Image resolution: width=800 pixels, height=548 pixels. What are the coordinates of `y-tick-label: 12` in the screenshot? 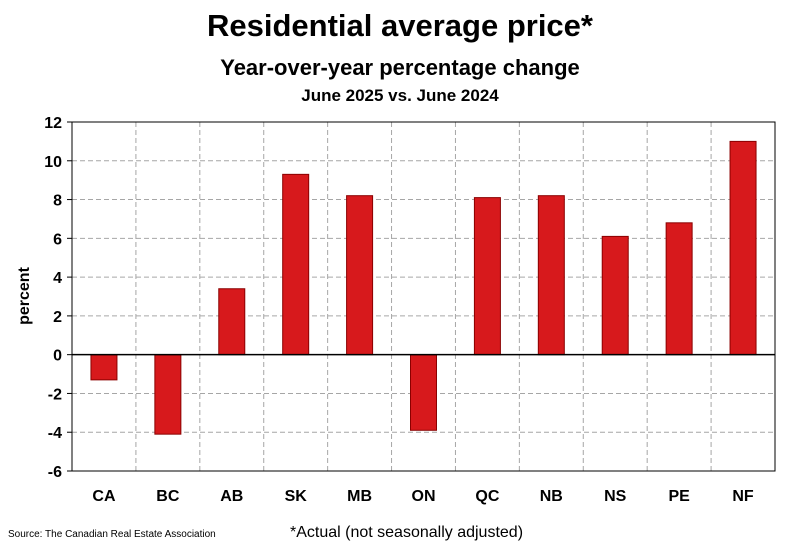 It's located at (53, 123).